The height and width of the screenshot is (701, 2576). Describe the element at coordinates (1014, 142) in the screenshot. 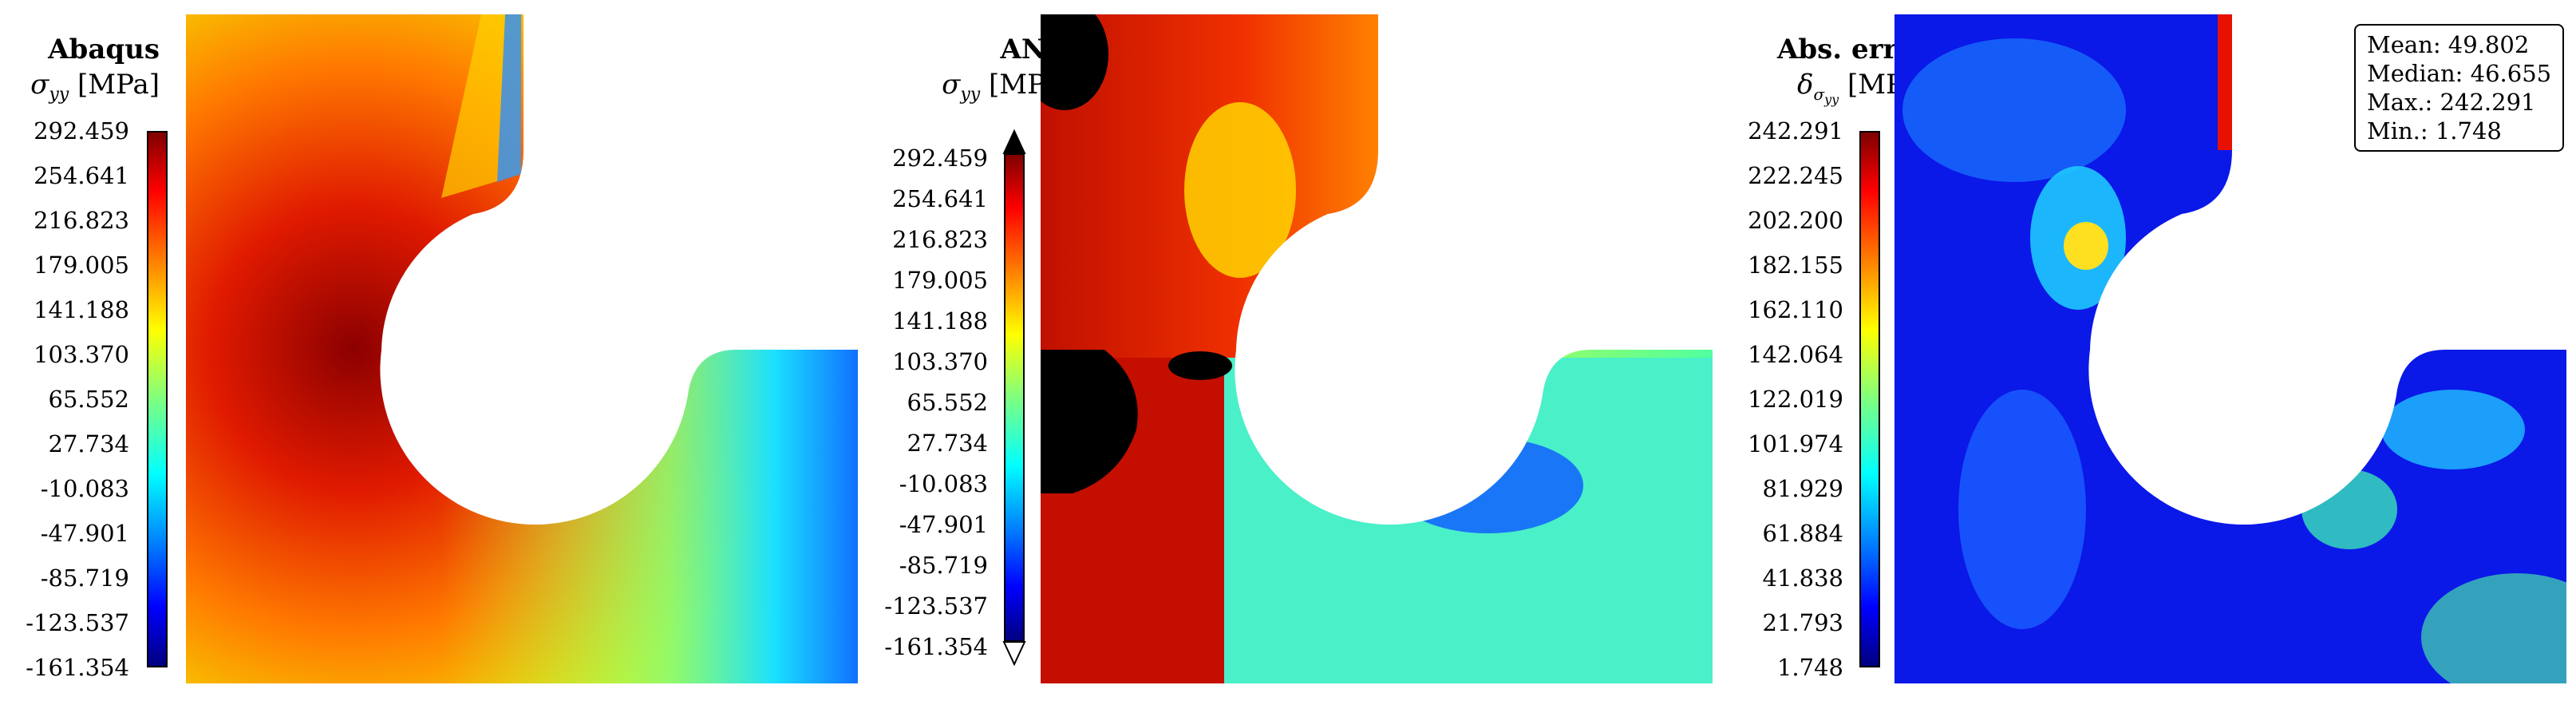

I see `colorbar-extend-top` at that location.